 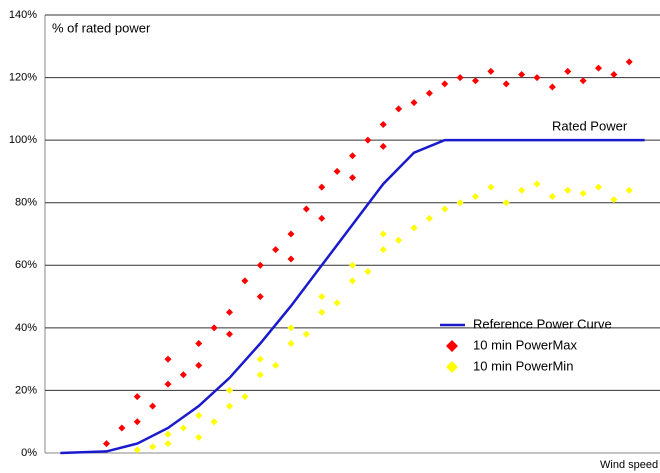 I want to click on y-tick-label: 40%, so click(x=26, y=328).